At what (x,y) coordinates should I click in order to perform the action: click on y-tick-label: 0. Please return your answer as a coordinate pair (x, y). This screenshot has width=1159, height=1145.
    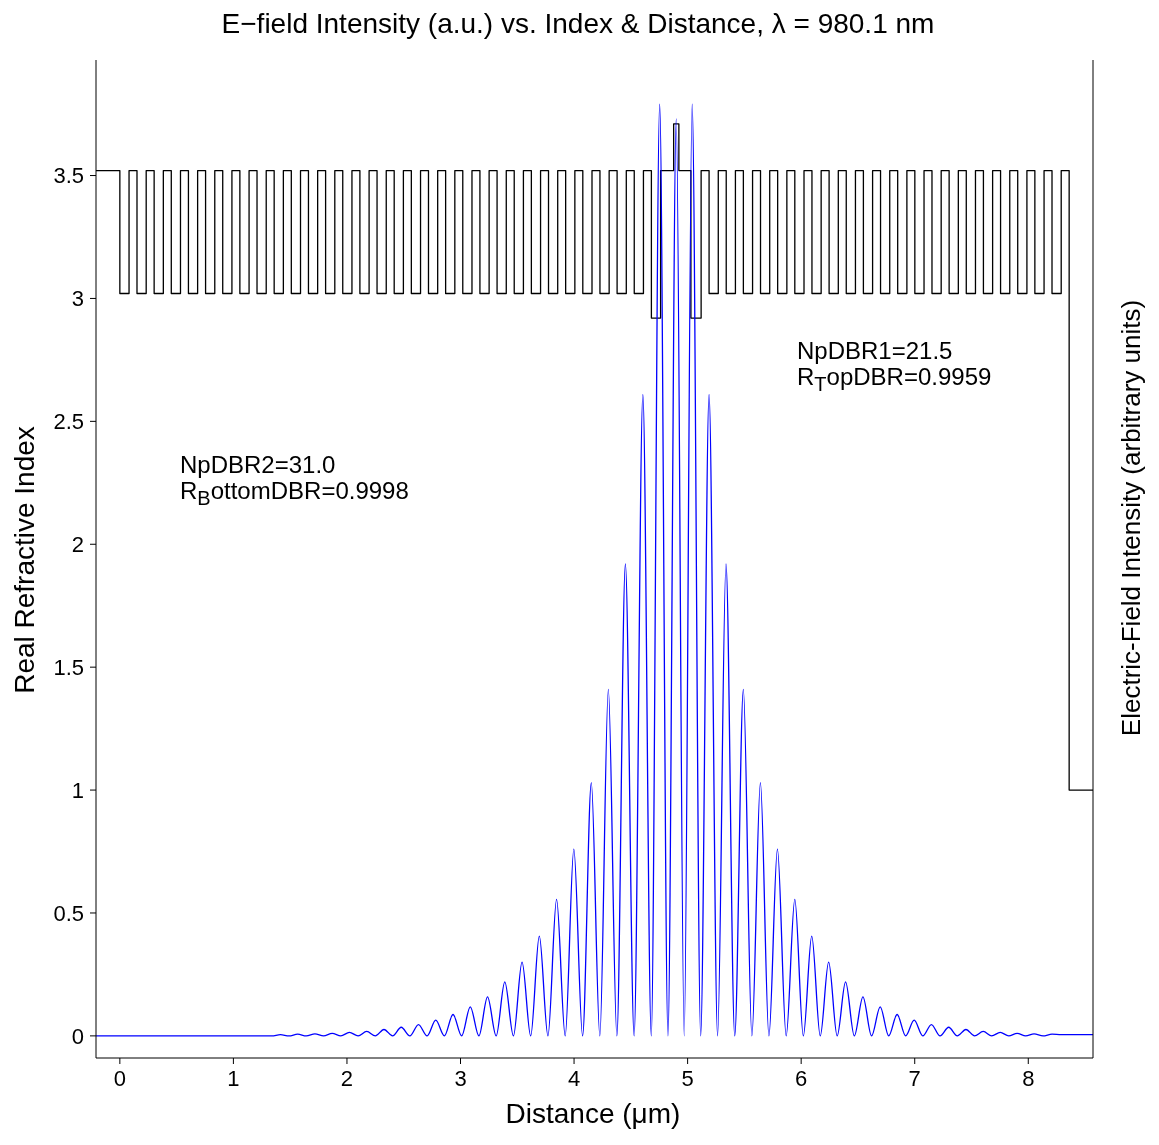
    Looking at the image, I should click on (77, 1036).